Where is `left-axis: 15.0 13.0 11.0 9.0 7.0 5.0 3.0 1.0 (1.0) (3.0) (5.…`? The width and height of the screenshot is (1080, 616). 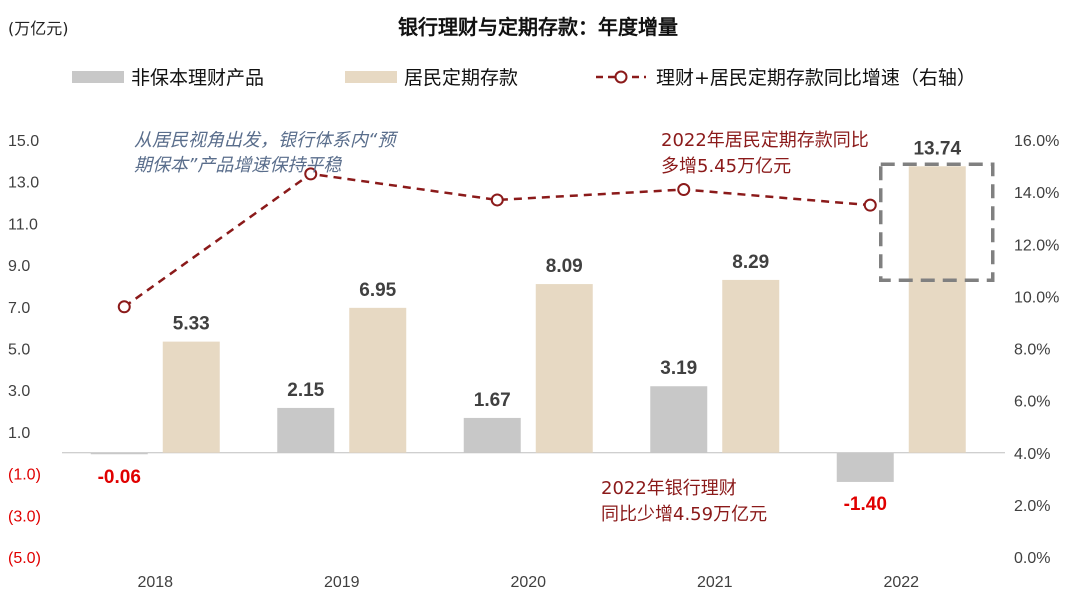
left-axis: 15.0 13.0 11.0 9.0 7.0 5.0 3.0 1.0 (1.0) (3.0) (5.… is located at coordinates (24, 350).